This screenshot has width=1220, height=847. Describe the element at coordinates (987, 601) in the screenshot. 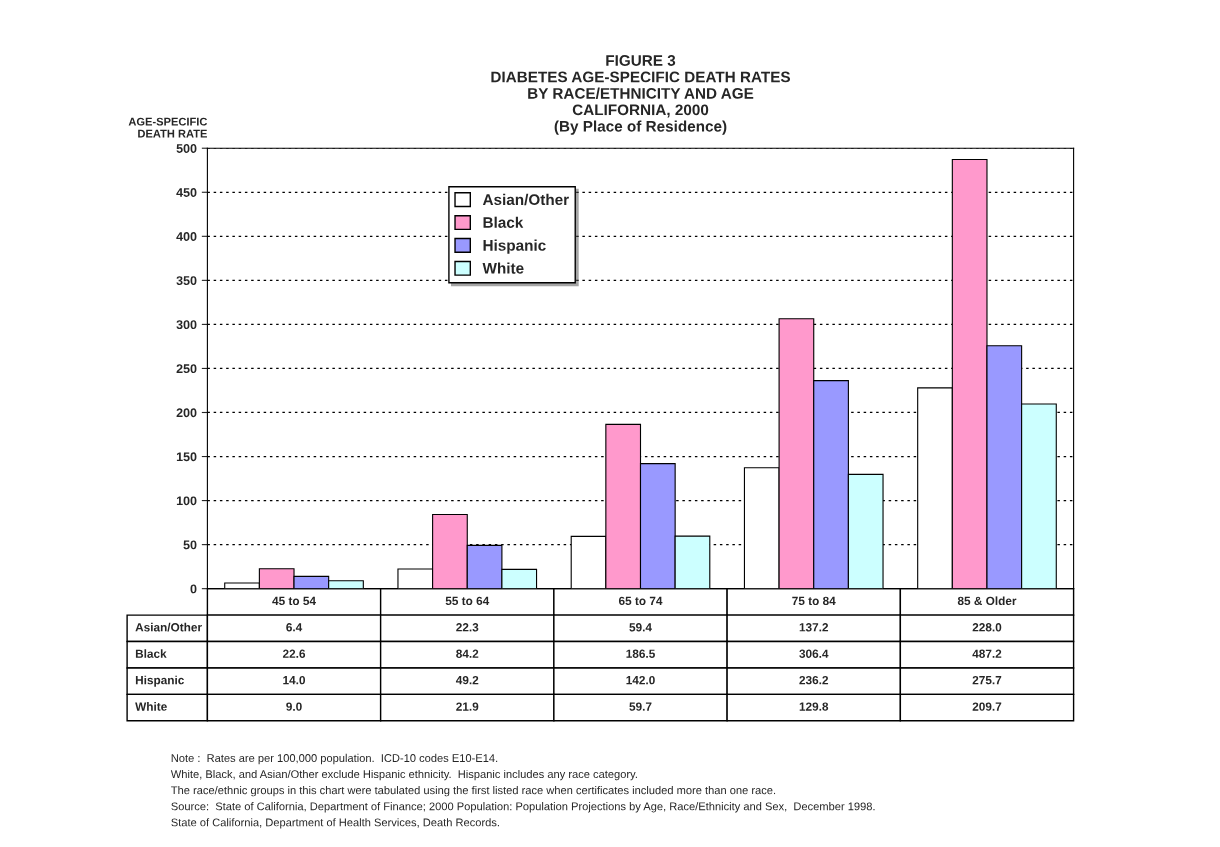

I see `x-tick-label: 85 & Older` at that location.